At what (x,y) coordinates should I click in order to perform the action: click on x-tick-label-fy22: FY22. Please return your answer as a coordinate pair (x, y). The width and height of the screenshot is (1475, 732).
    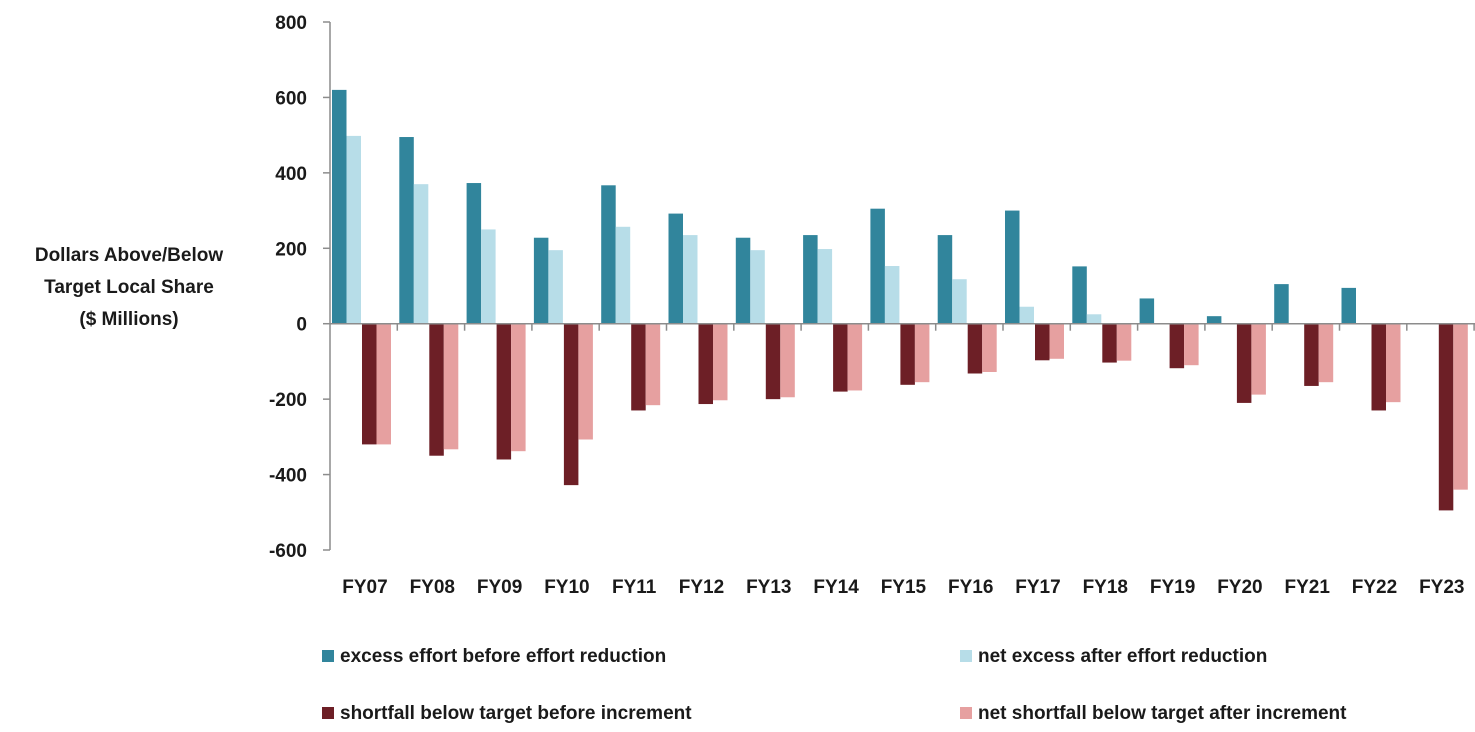
    Looking at the image, I should click on (1374, 587).